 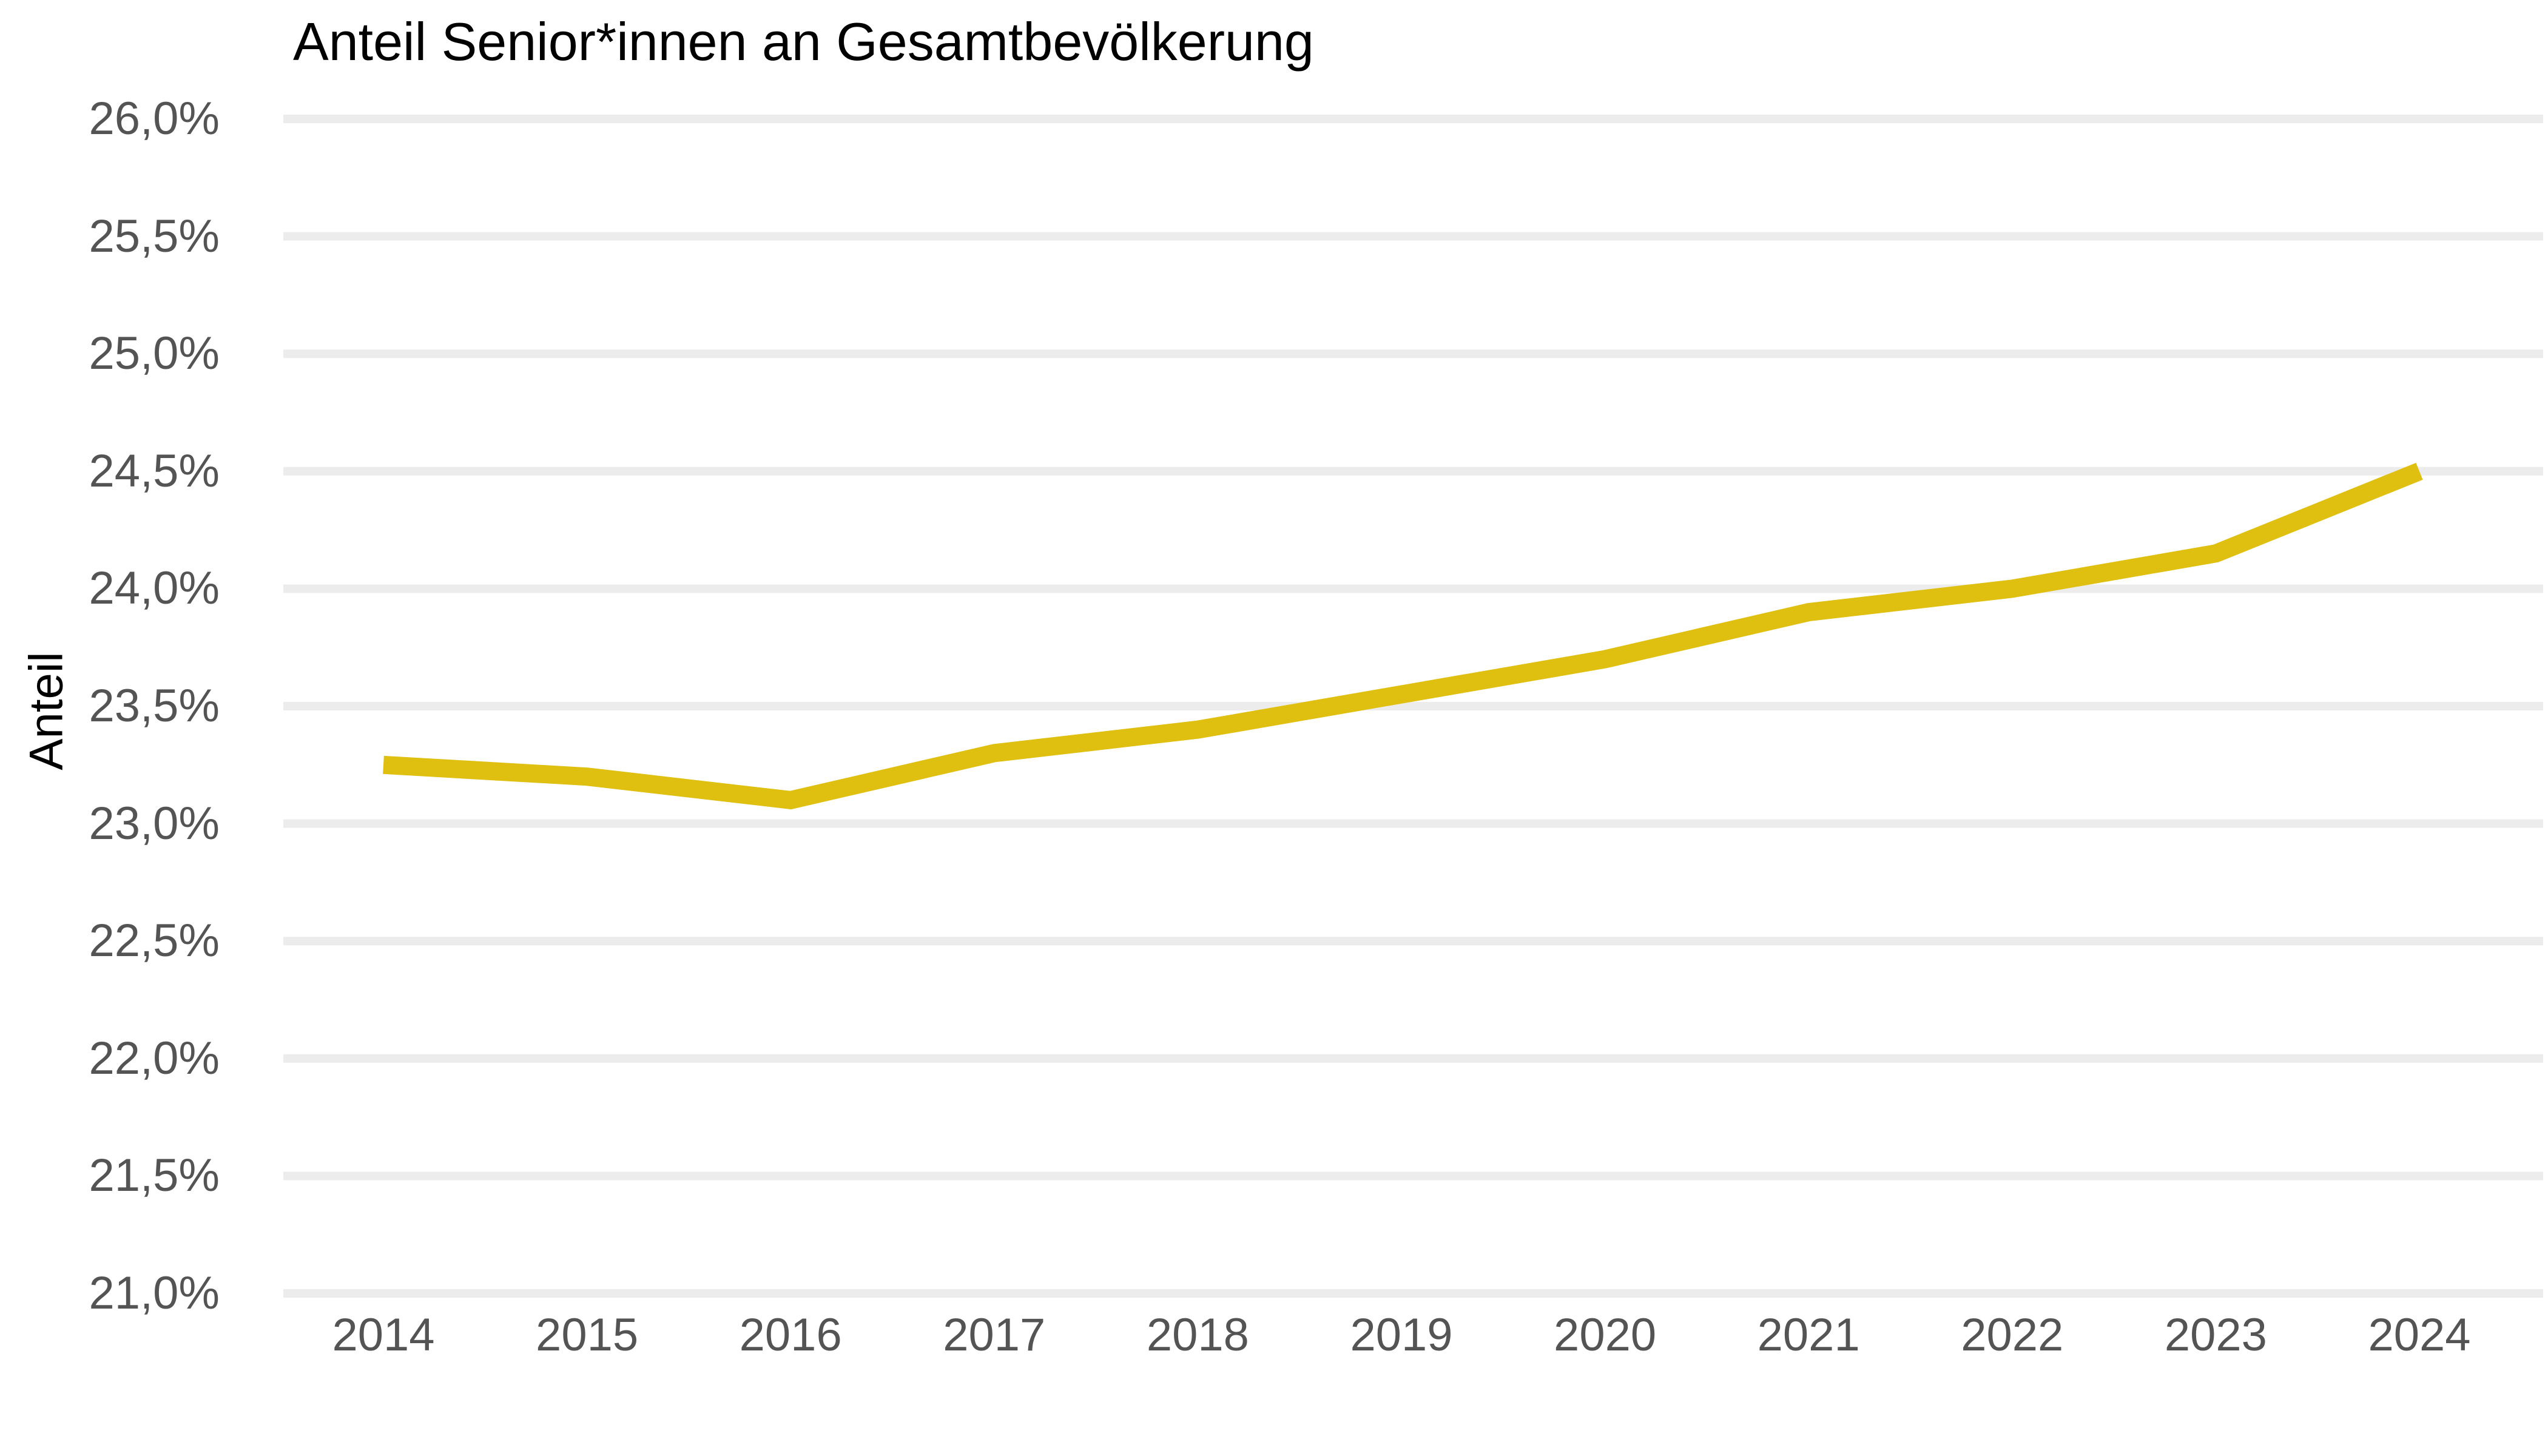 I want to click on y-tick-label: 21,5%, so click(x=154, y=1176).